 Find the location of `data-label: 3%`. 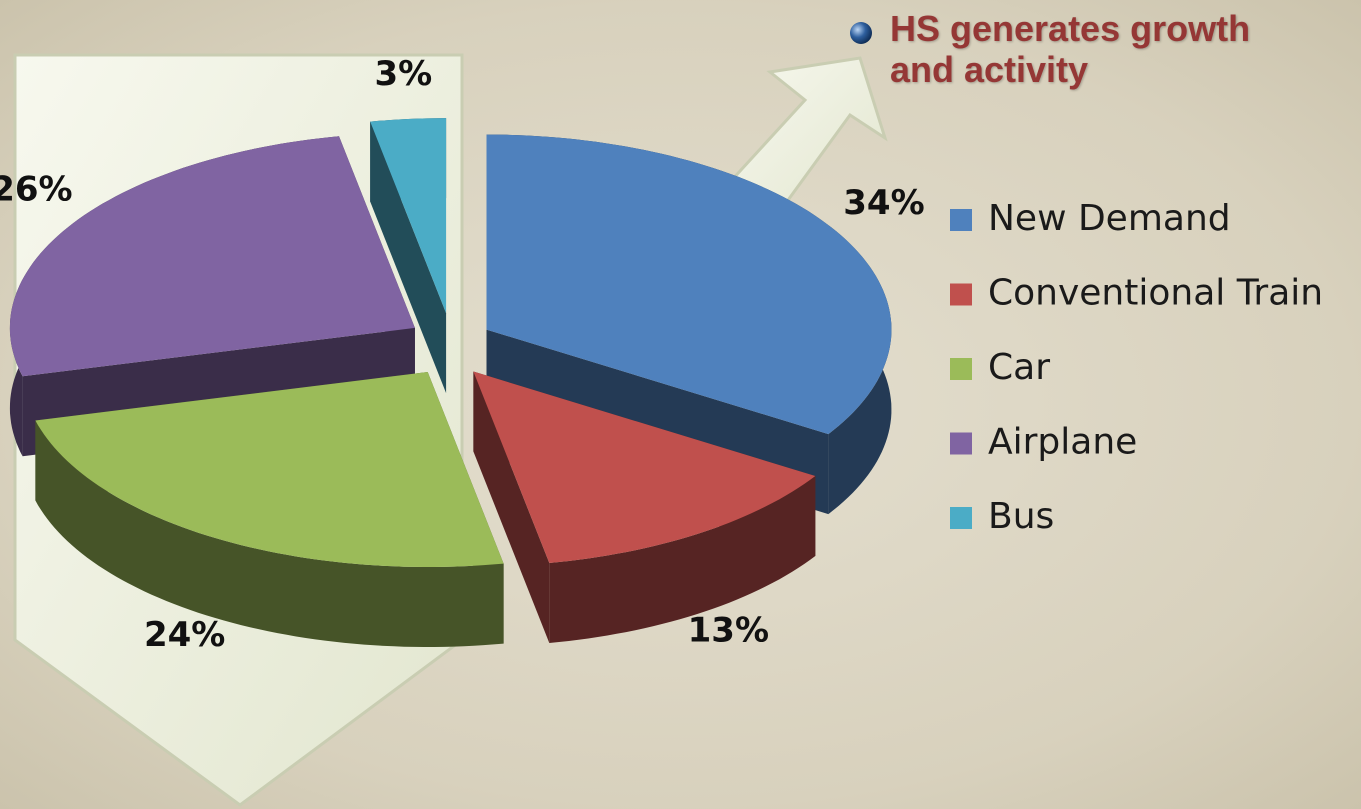

data-label: 3% is located at coordinates (404, 74).